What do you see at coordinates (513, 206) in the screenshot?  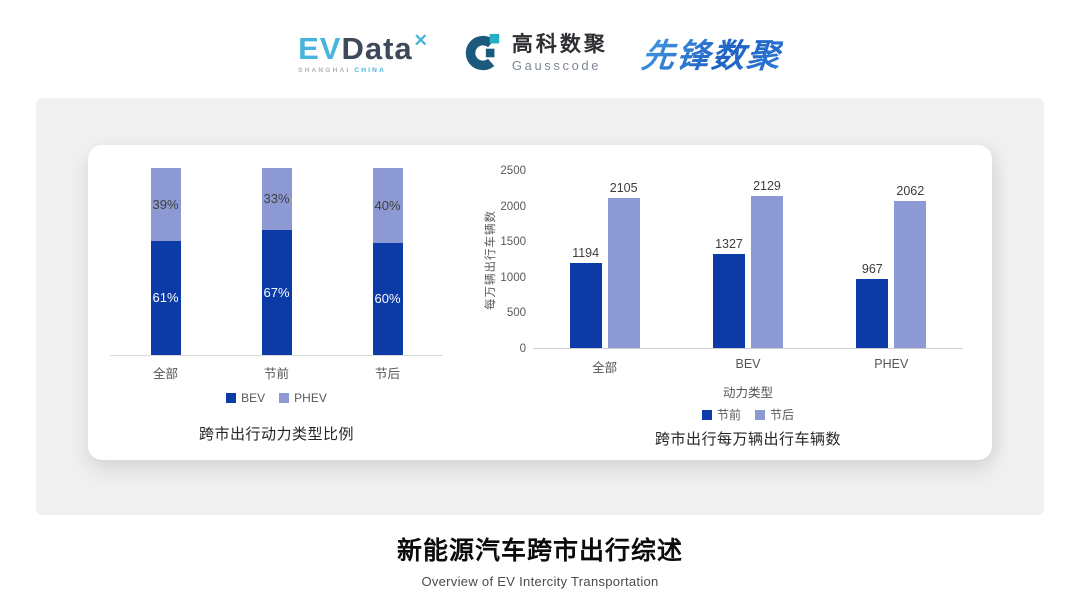 I see `y-tick-label: 2000` at bounding box center [513, 206].